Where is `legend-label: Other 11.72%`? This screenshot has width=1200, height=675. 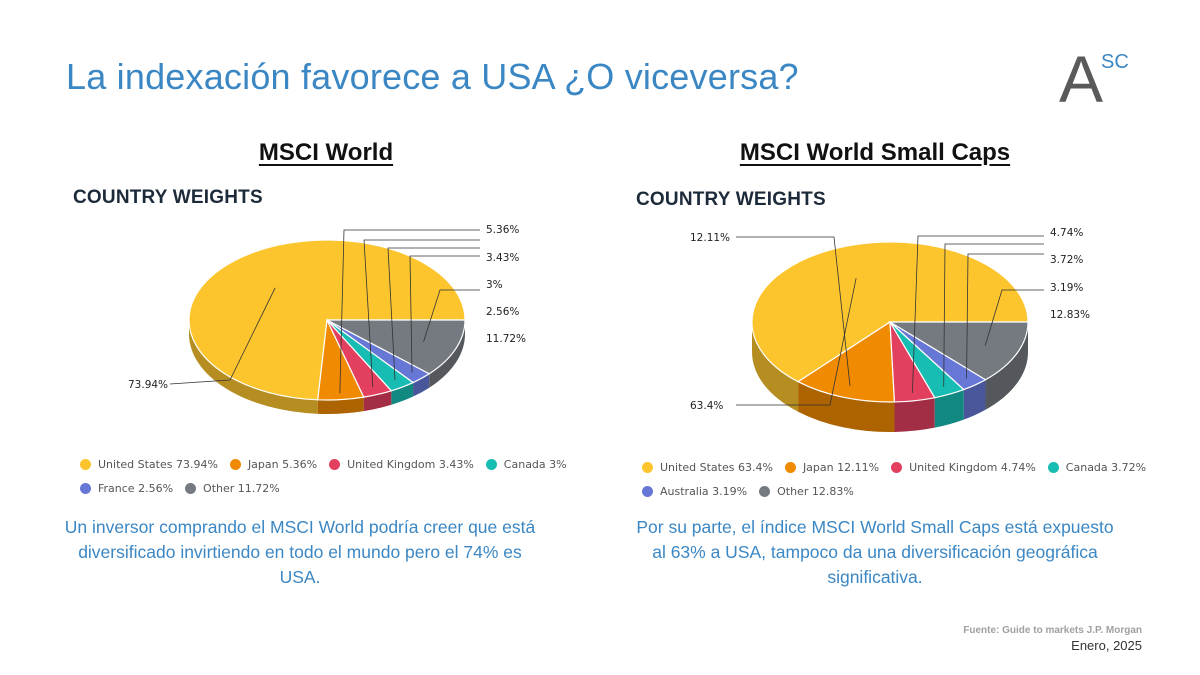
legend-label: Other 11.72% is located at coordinates (241, 488).